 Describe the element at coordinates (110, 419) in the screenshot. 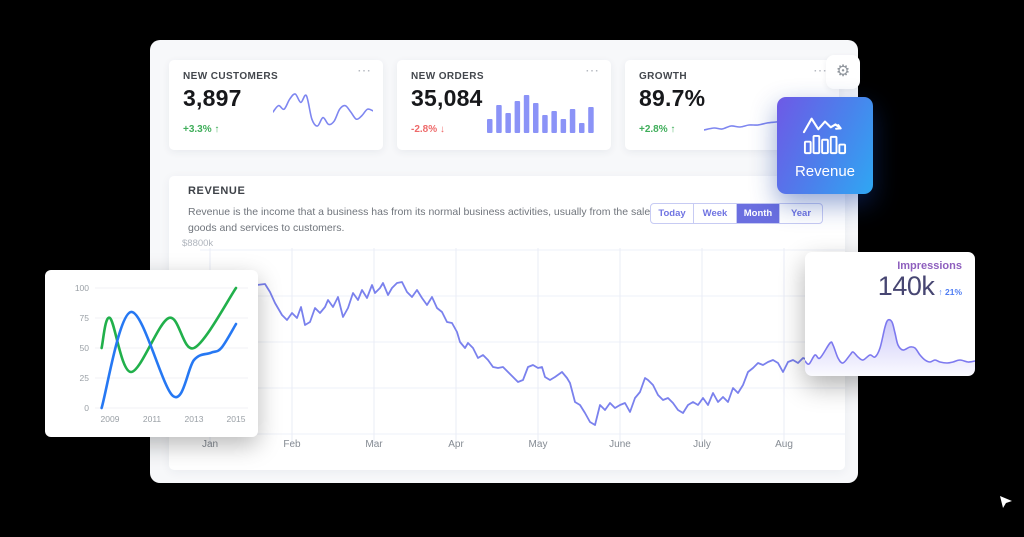

I see `svg-text: 2009` at that location.